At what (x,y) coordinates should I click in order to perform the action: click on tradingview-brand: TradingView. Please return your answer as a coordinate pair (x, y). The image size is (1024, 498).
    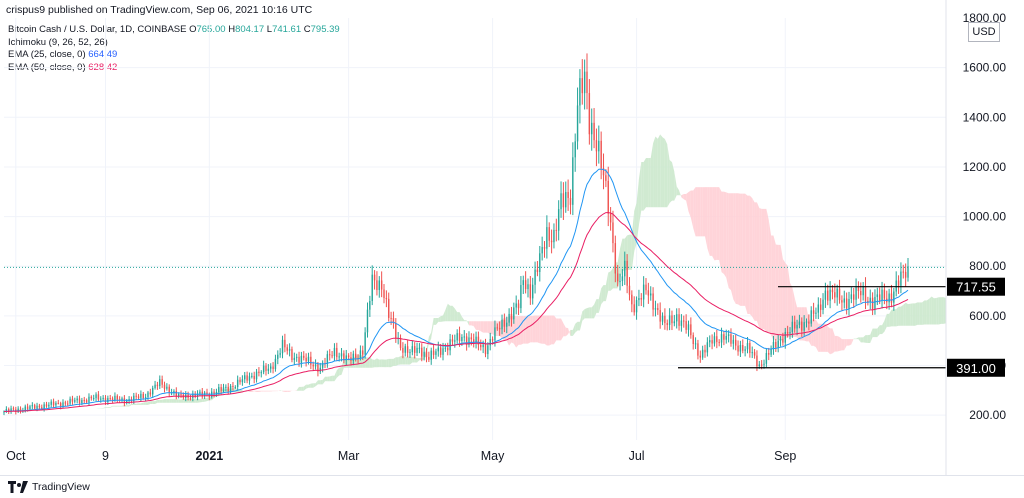
    Looking at the image, I should click on (61, 487).